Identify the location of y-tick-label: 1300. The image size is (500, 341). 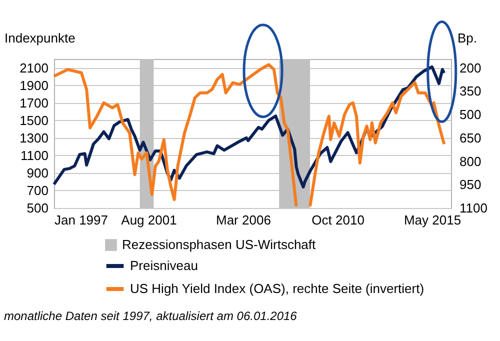
(34, 138).